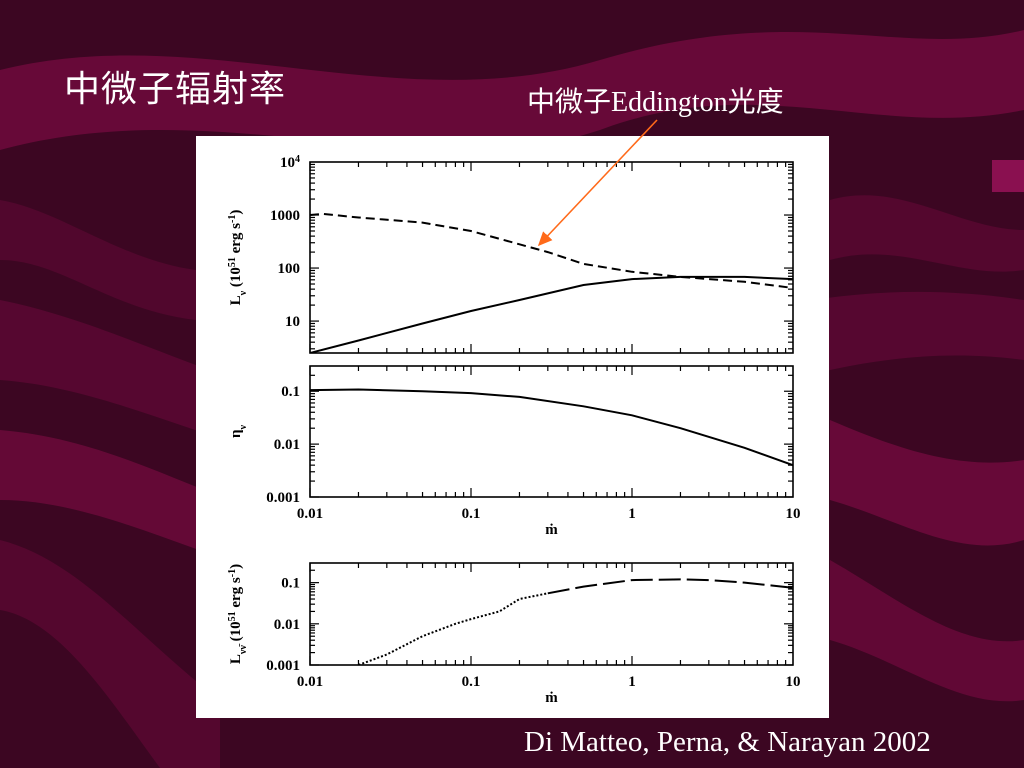  Describe the element at coordinates (655, 102) in the screenshot. I see `annotation-label: 中微子Eddington光度` at that location.